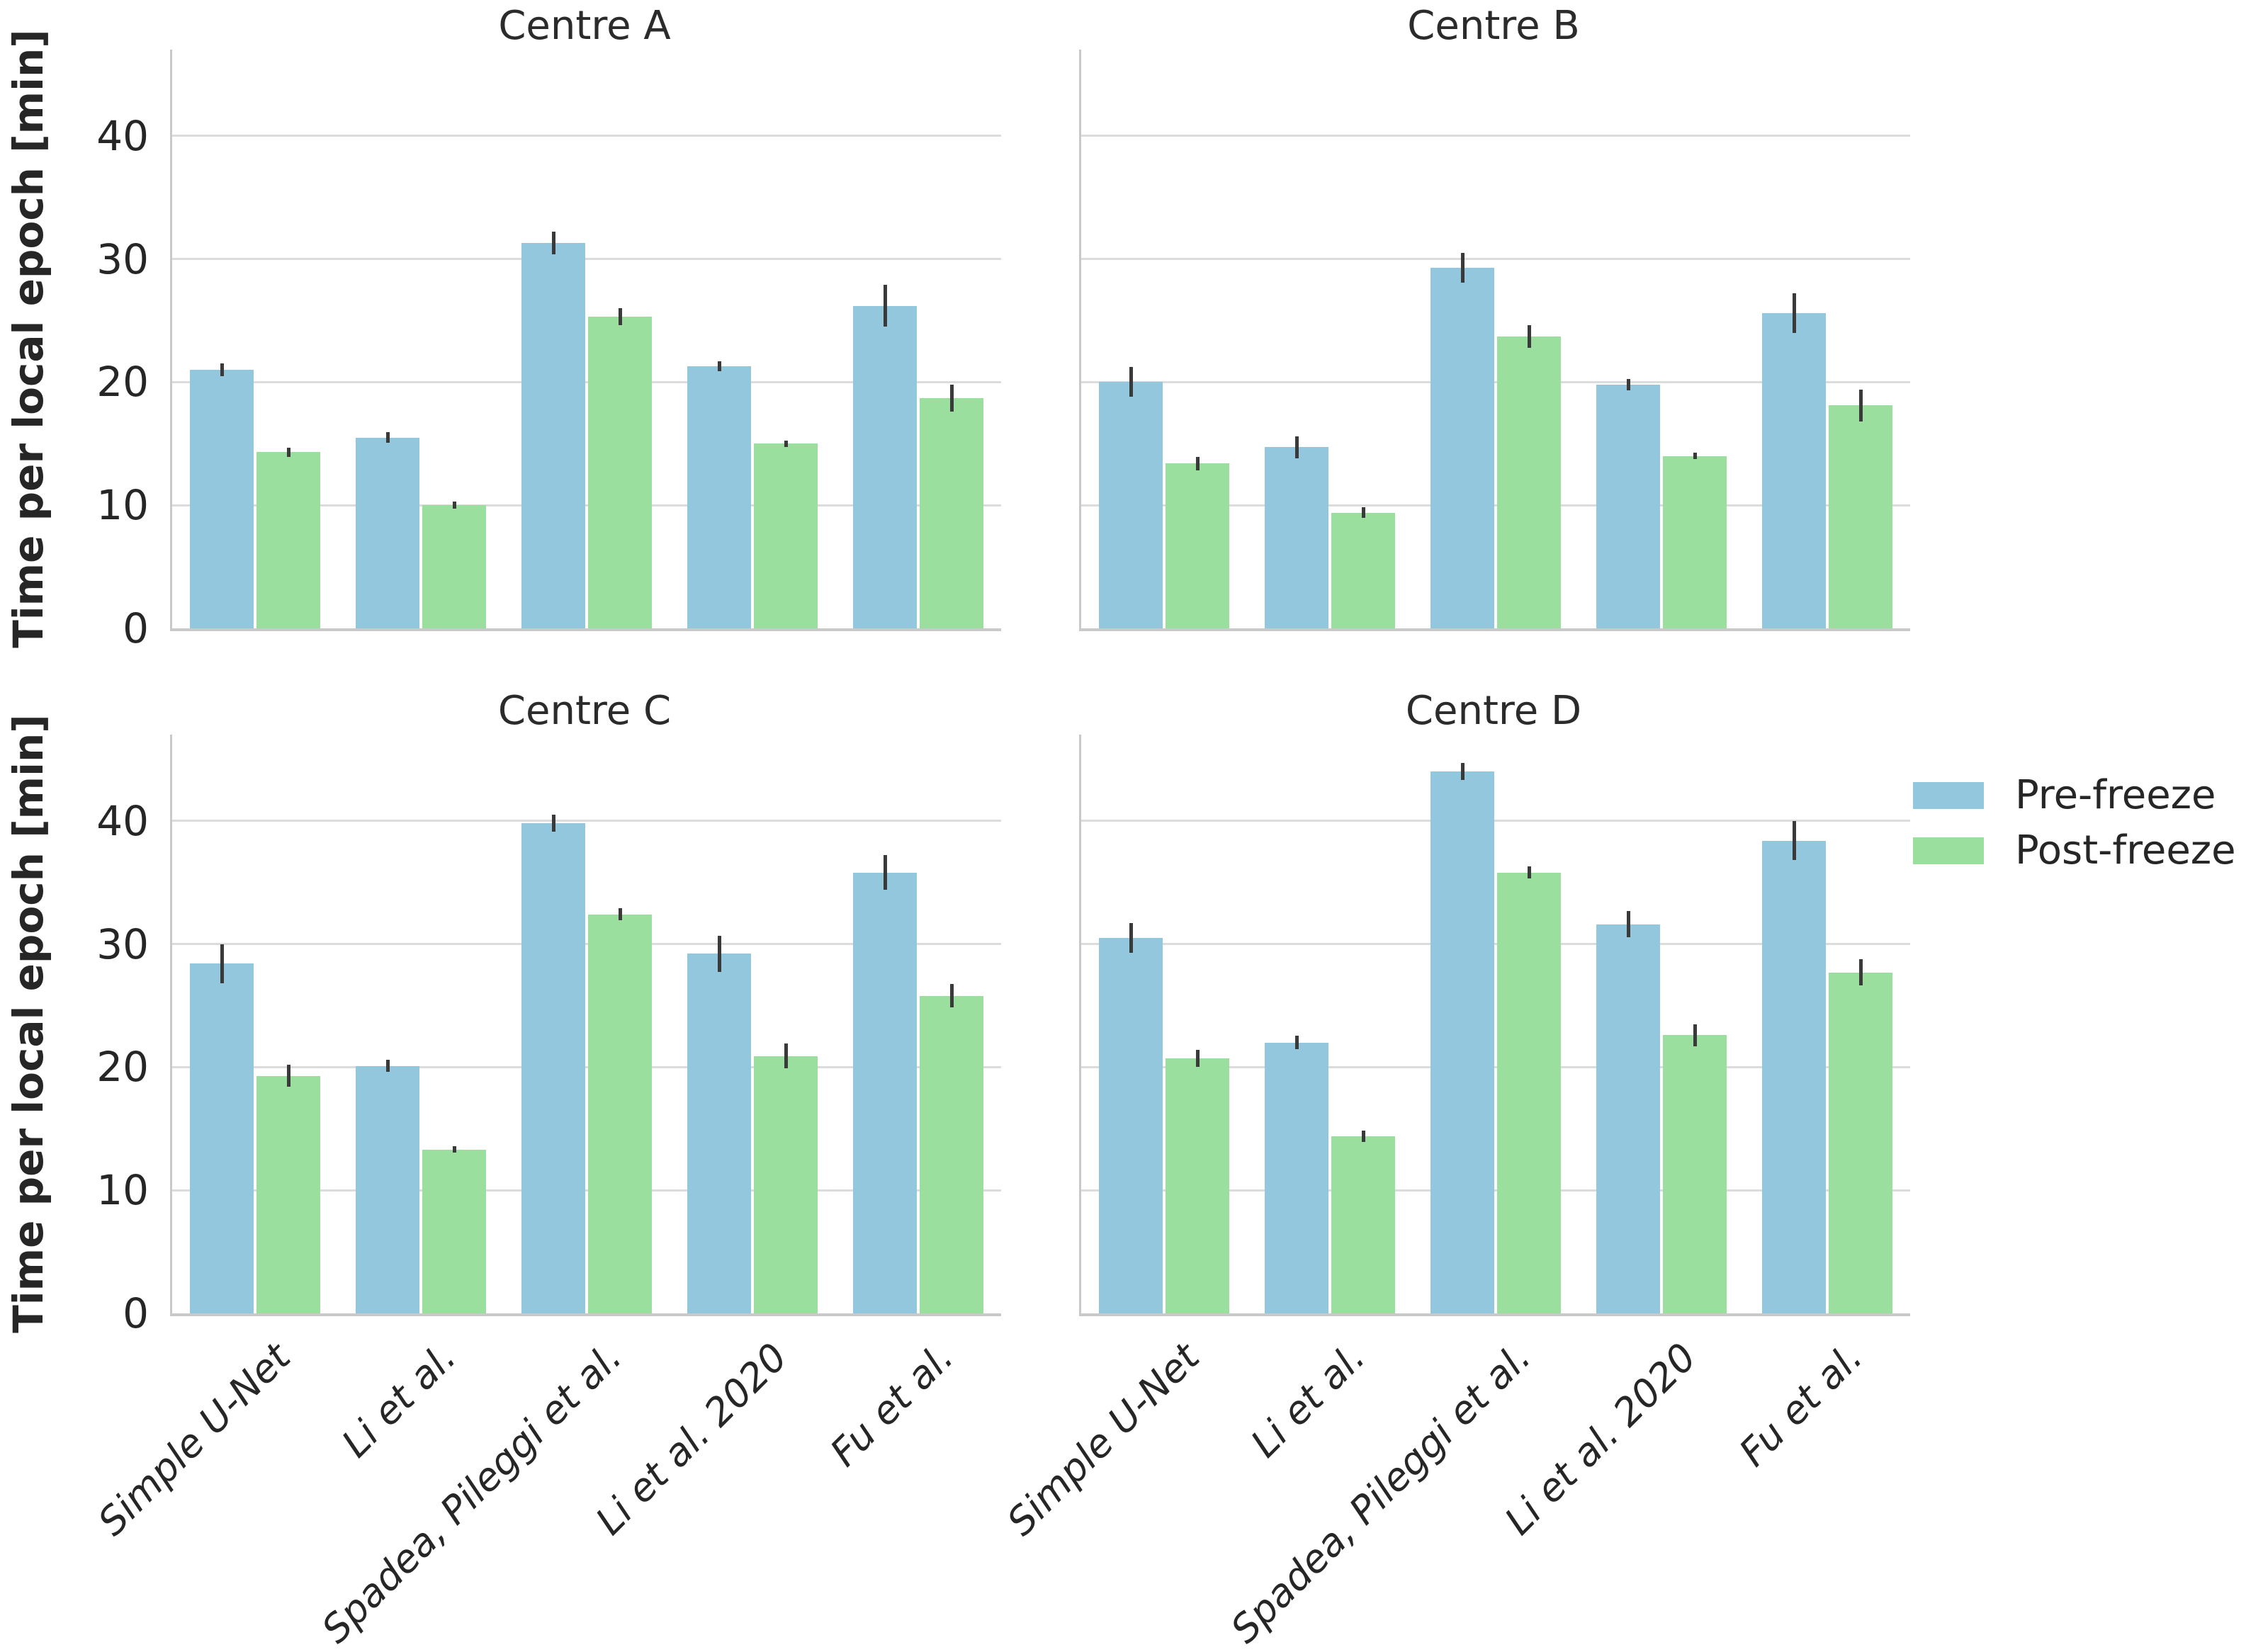  What do you see at coordinates (586, 1025) in the screenshot?
I see `plot-area-centre-c` at bounding box center [586, 1025].